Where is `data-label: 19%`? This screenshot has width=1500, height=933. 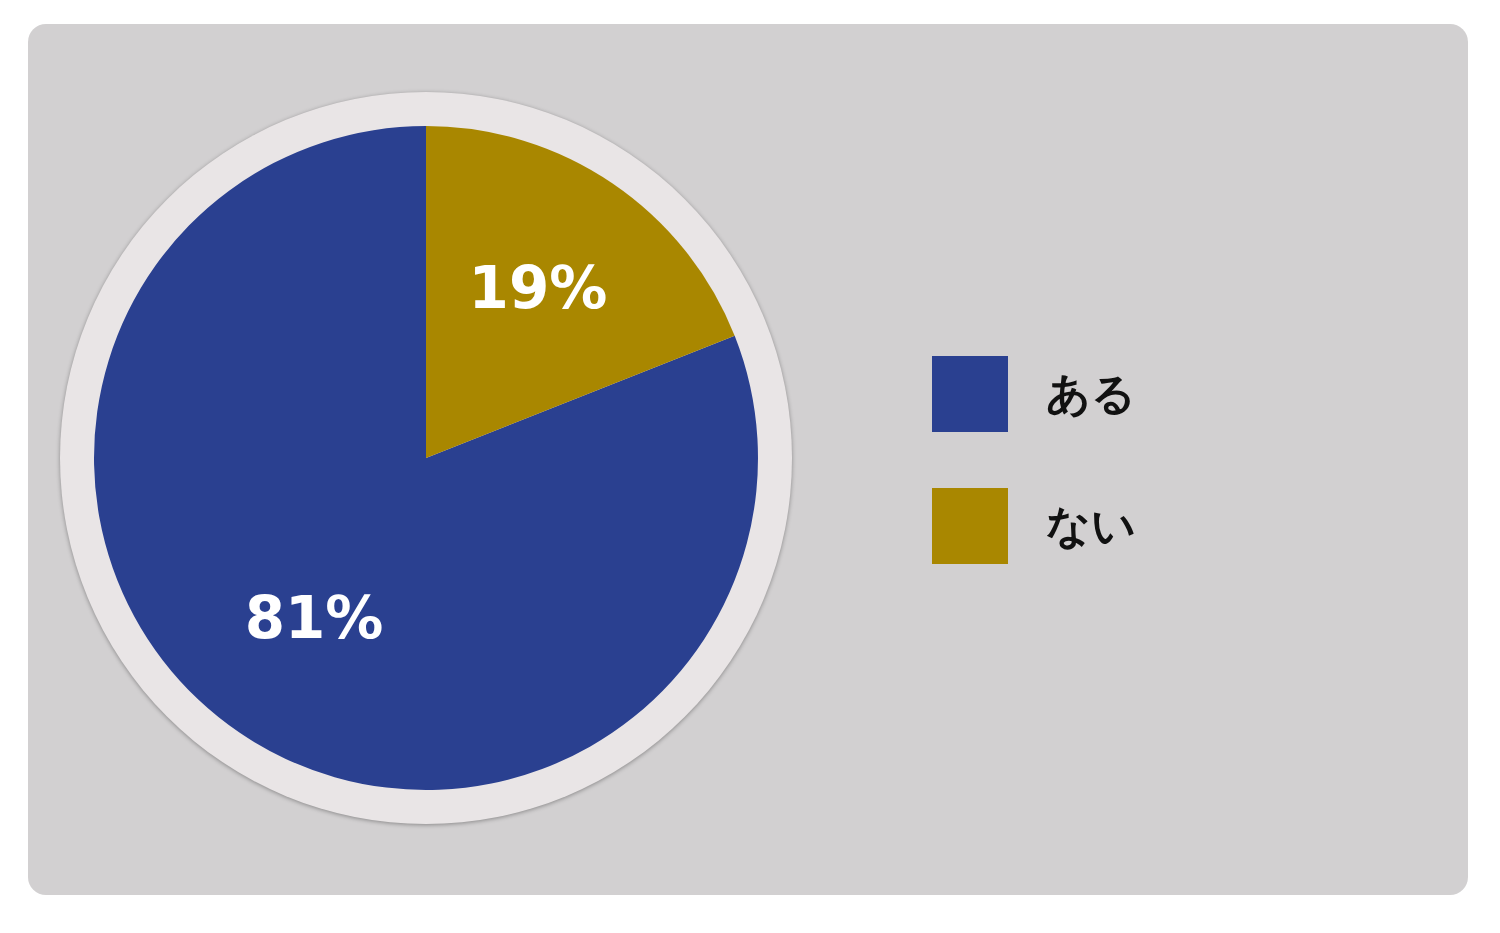
data-label: 19% is located at coordinates (538, 288).